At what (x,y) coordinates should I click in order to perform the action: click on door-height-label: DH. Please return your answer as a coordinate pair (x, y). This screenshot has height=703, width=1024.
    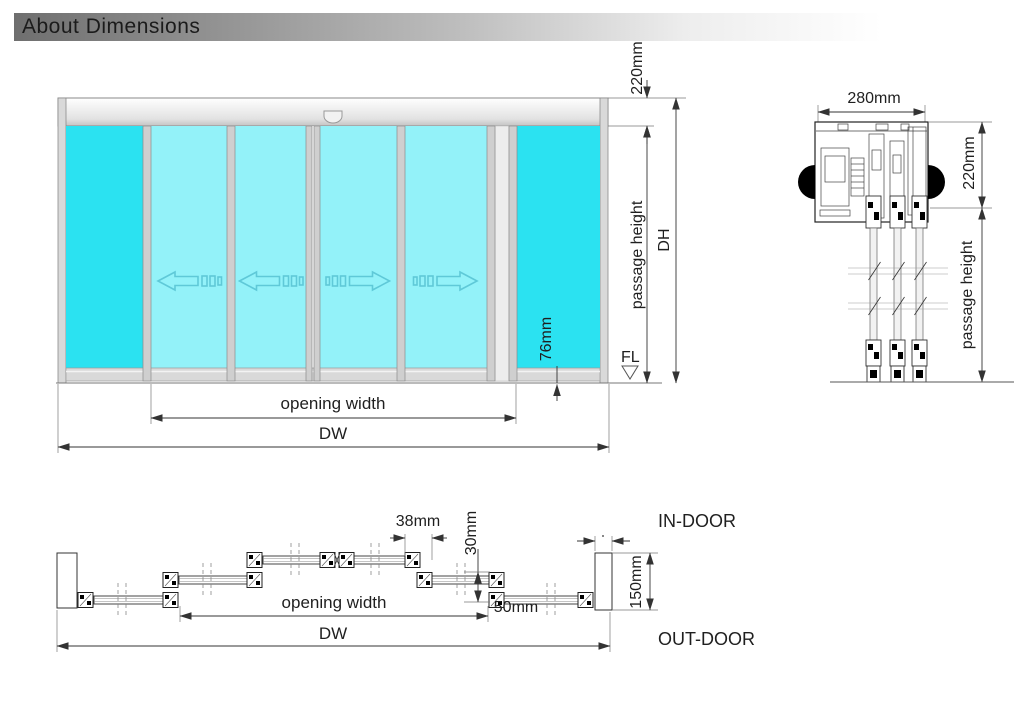
    Looking at the image, I should click on (664, 239).